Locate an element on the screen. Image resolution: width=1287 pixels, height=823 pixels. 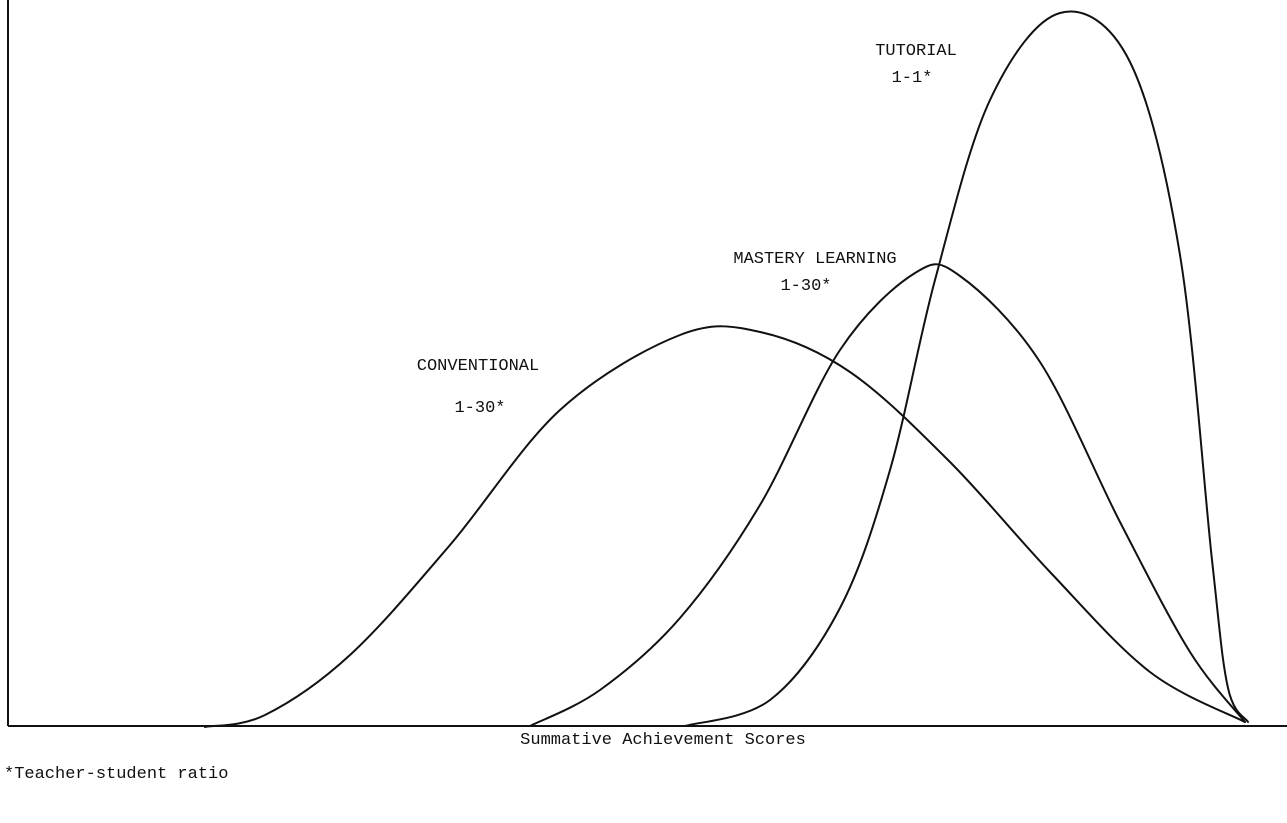
series-label: CONVENTIONAL is located at coordinates (478, 366).